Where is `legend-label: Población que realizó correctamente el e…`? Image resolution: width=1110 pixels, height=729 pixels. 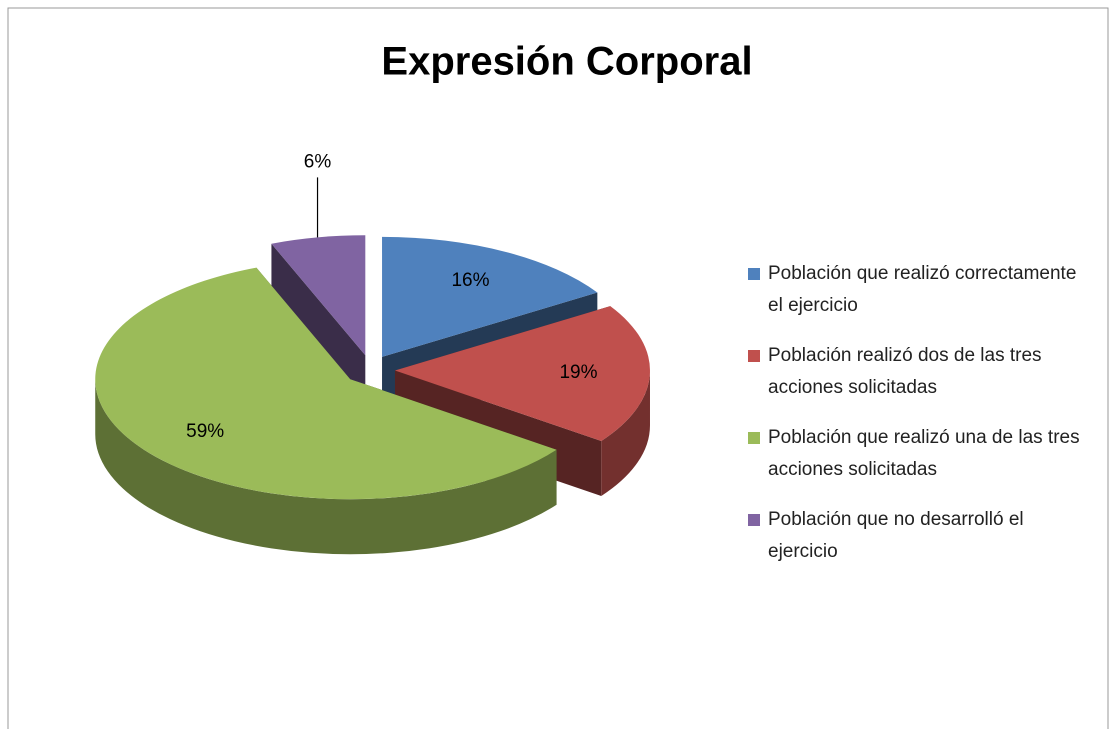 legend-label: Población que realizó correctamente el e… is located at coordinates (922, 289).